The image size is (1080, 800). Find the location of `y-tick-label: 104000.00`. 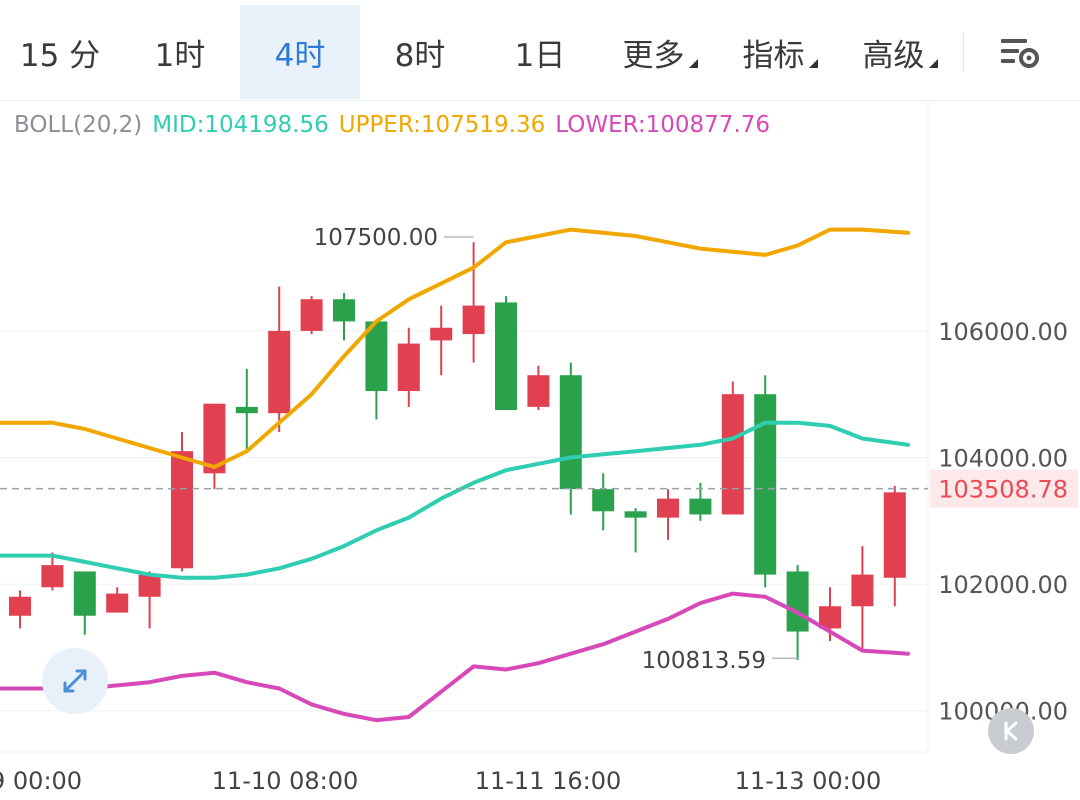

y-tick-label: 104000.00 is located at coordinates (1003, 459).